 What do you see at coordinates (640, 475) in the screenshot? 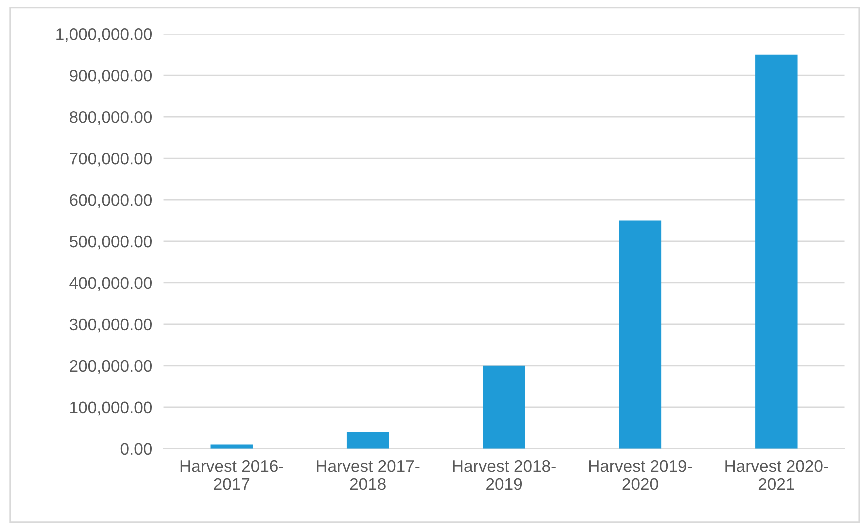
I see `x-tick-label: Harvest 2019-2020` at bounding box center [640, 475].